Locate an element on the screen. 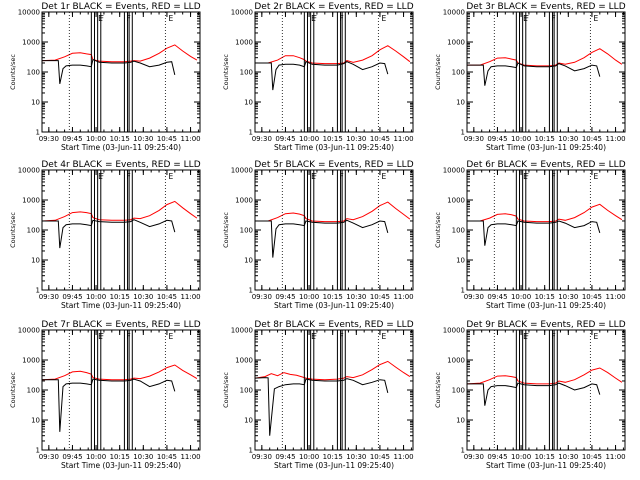  panel-title: Det 5r BLACK = Events, RED = LLD is located at coordinates (333, 165).